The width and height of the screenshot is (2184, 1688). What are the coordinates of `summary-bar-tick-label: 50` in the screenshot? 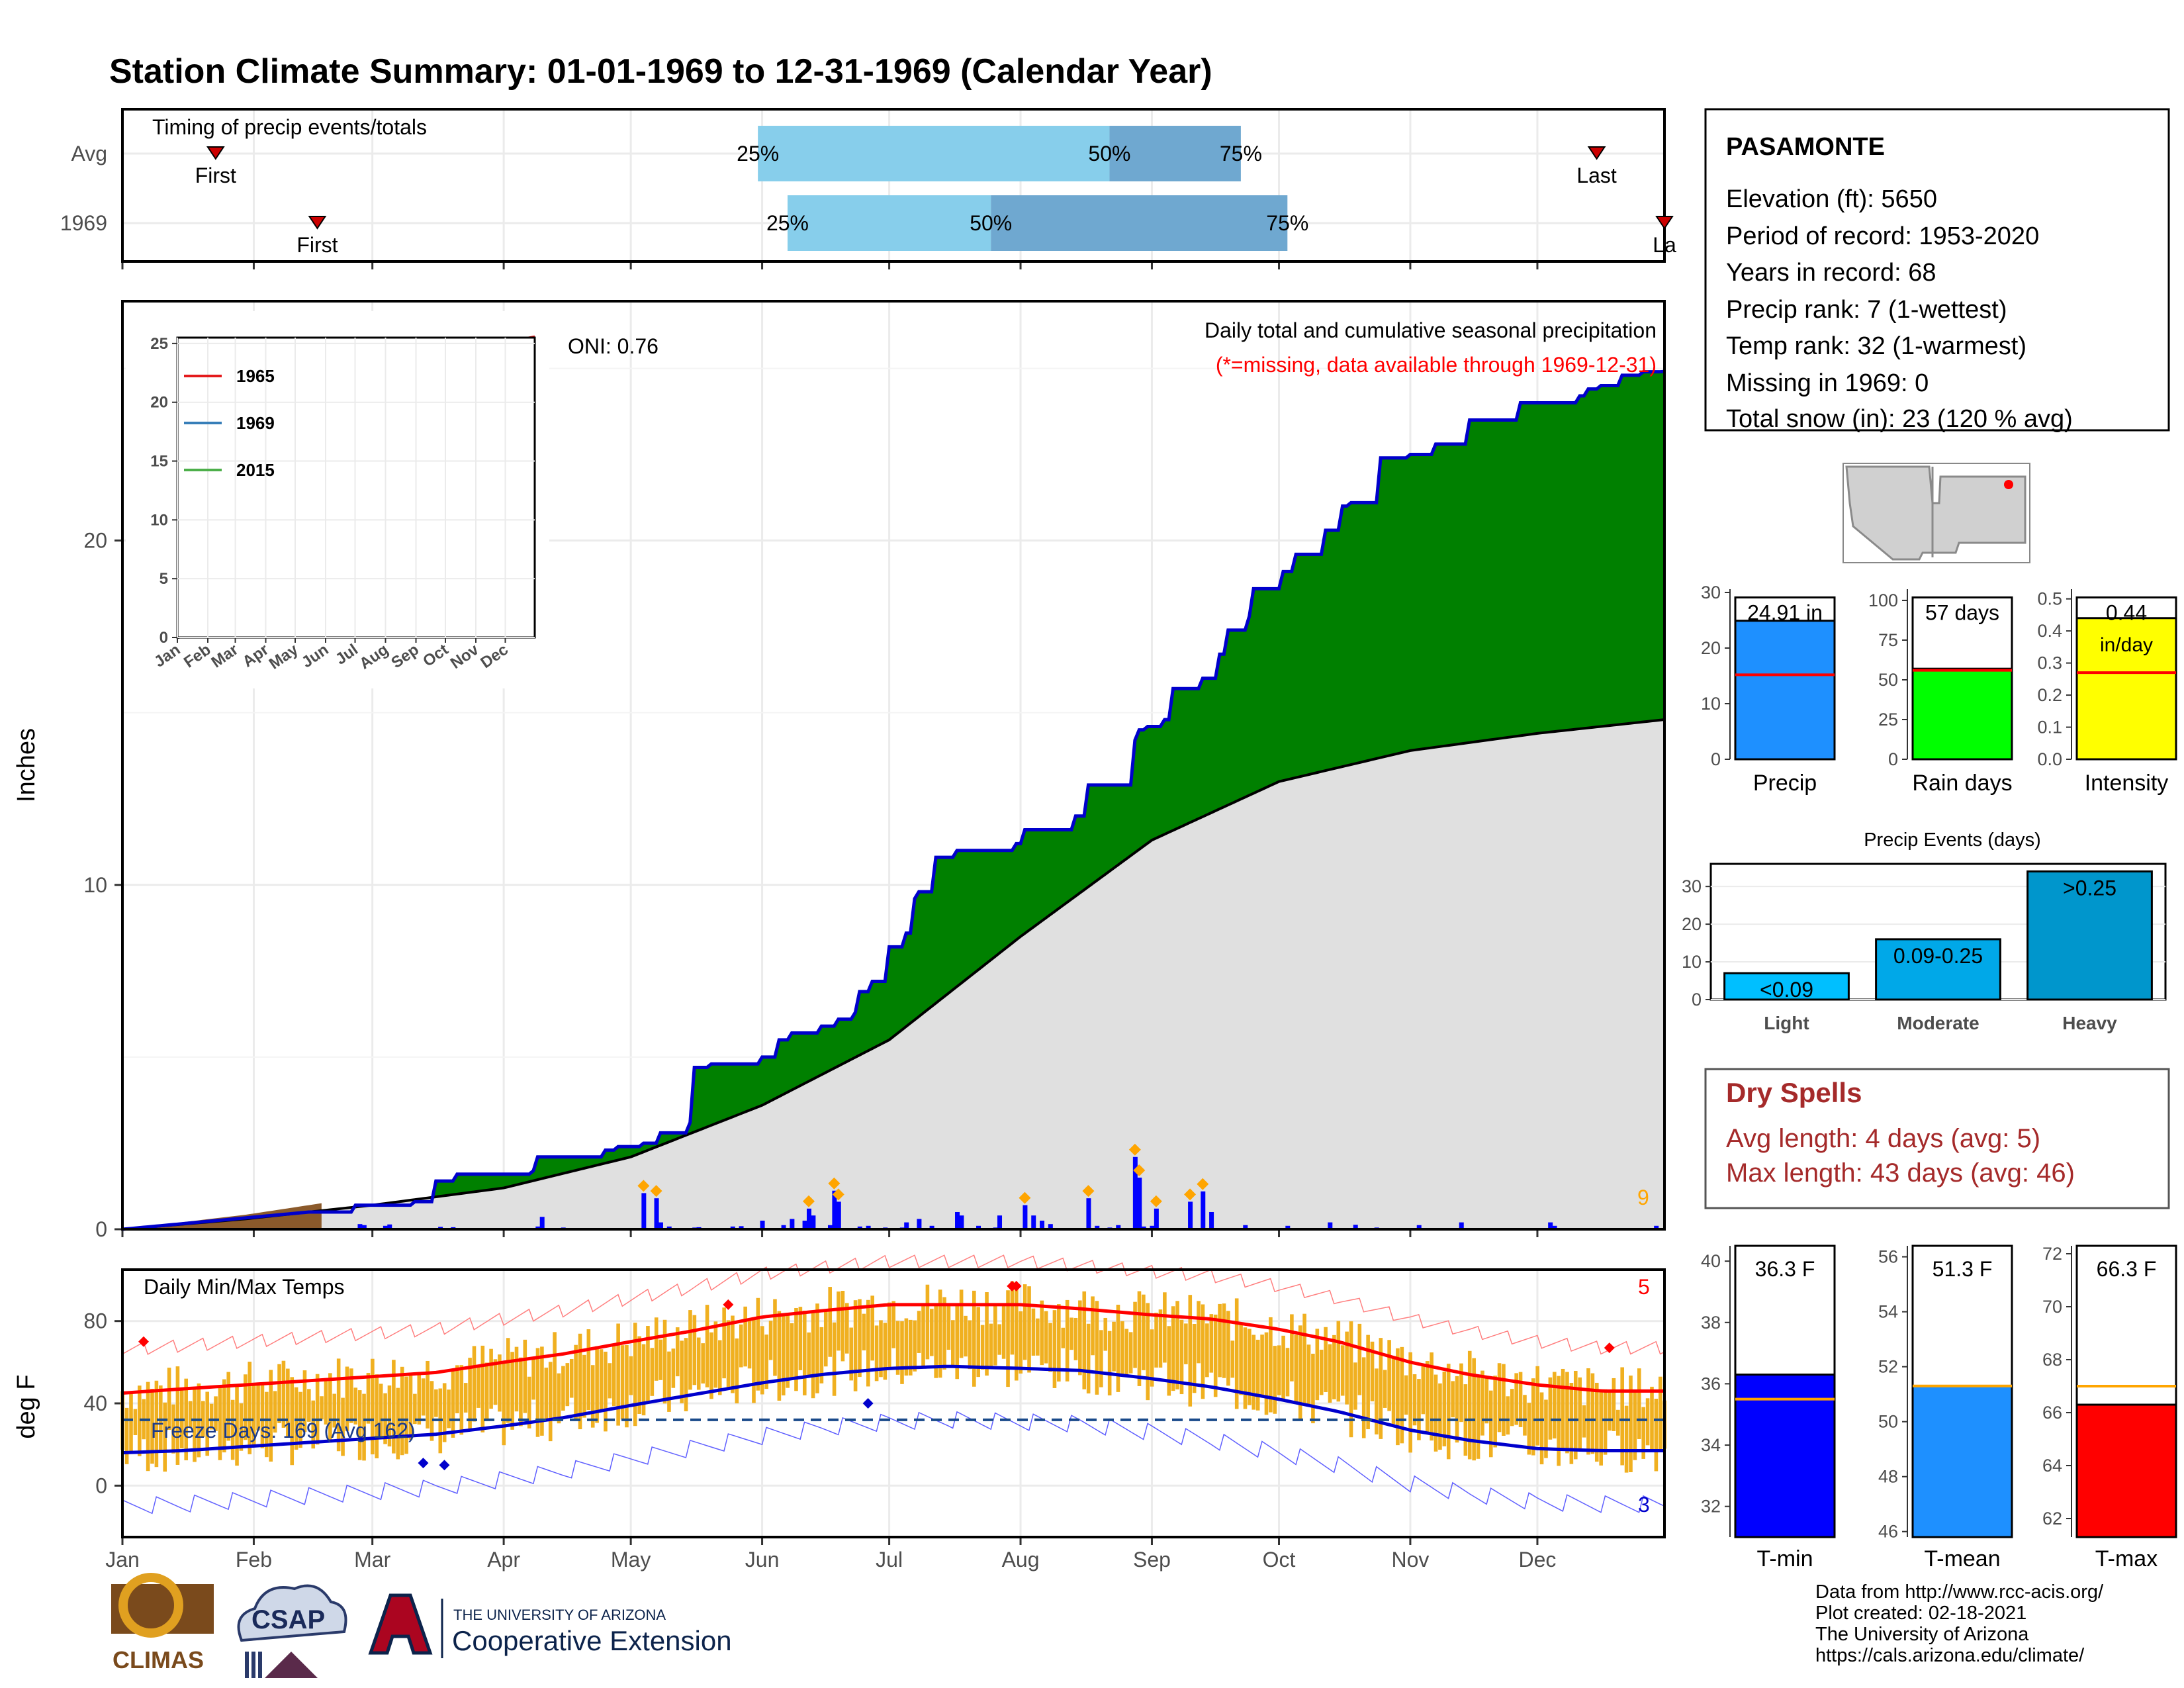 It's located at (1888, 680).